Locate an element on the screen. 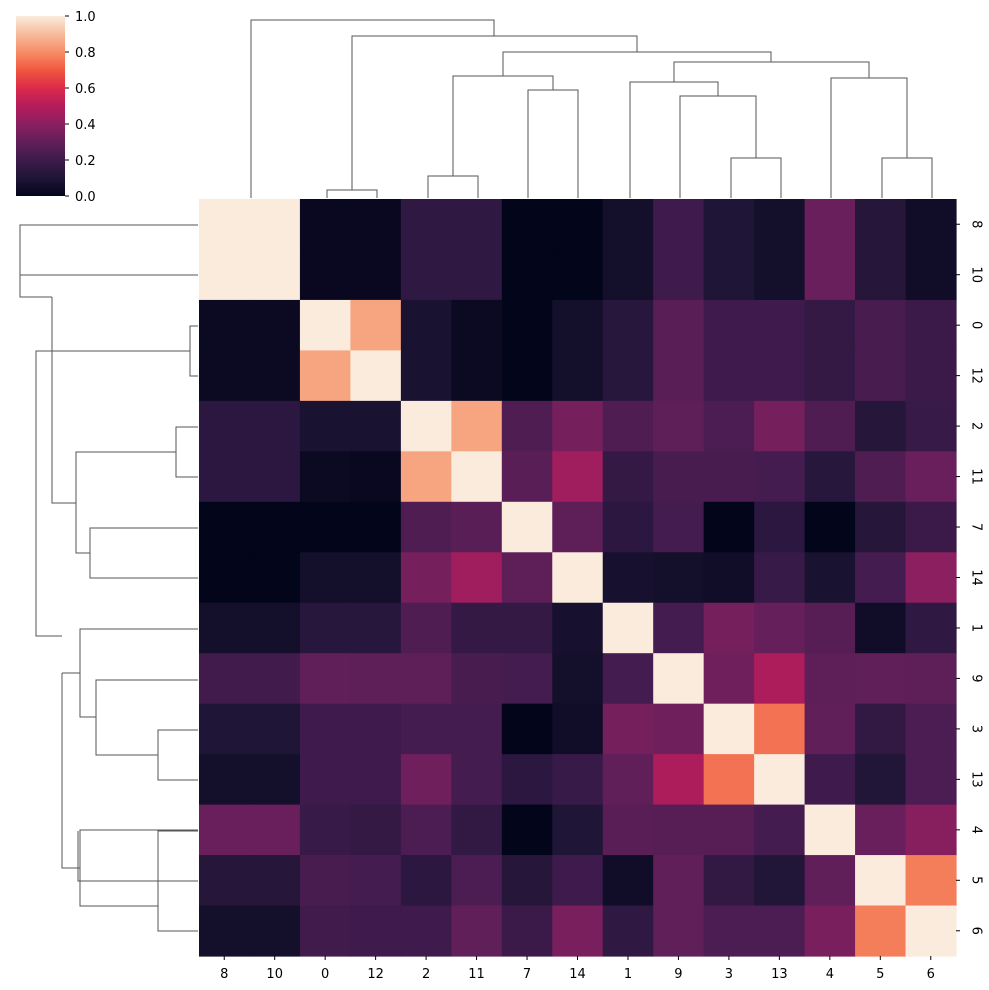  y-tick-label: 12 is located at coordinates (976, 375).